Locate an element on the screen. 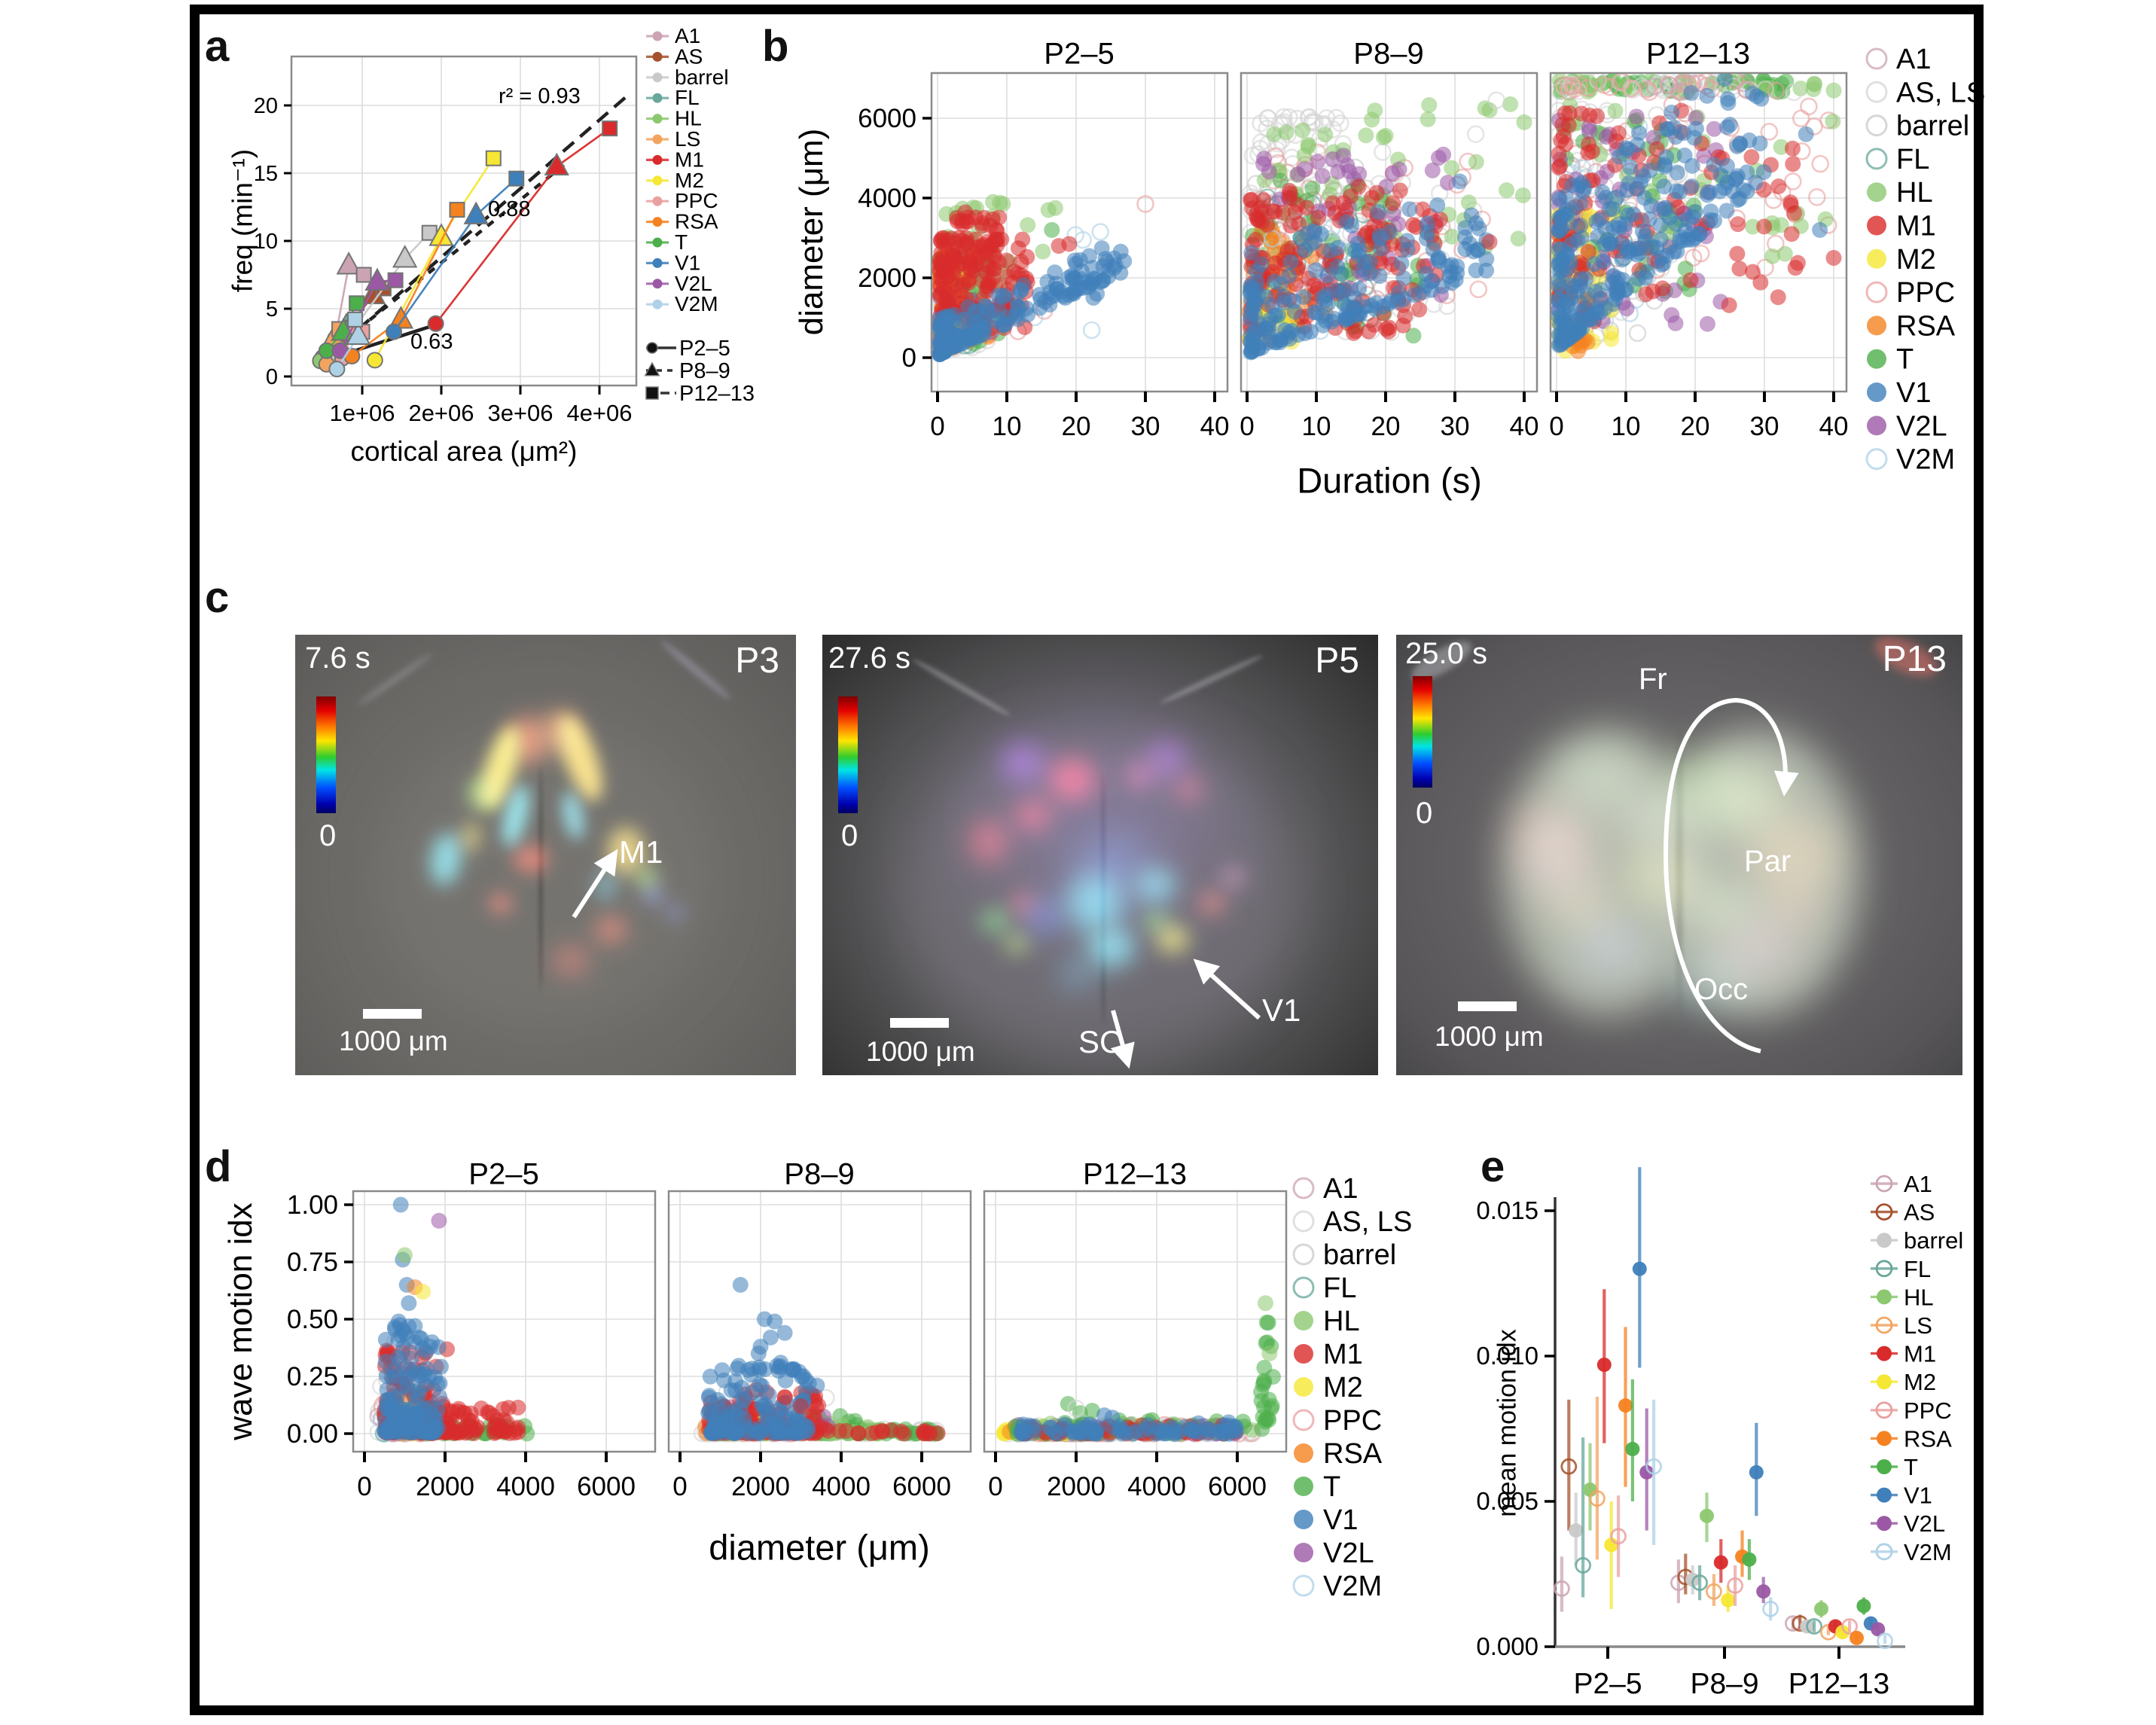 The image size is (2156, 1725). scalebar-p3 is located at coordinates (393, 1014).